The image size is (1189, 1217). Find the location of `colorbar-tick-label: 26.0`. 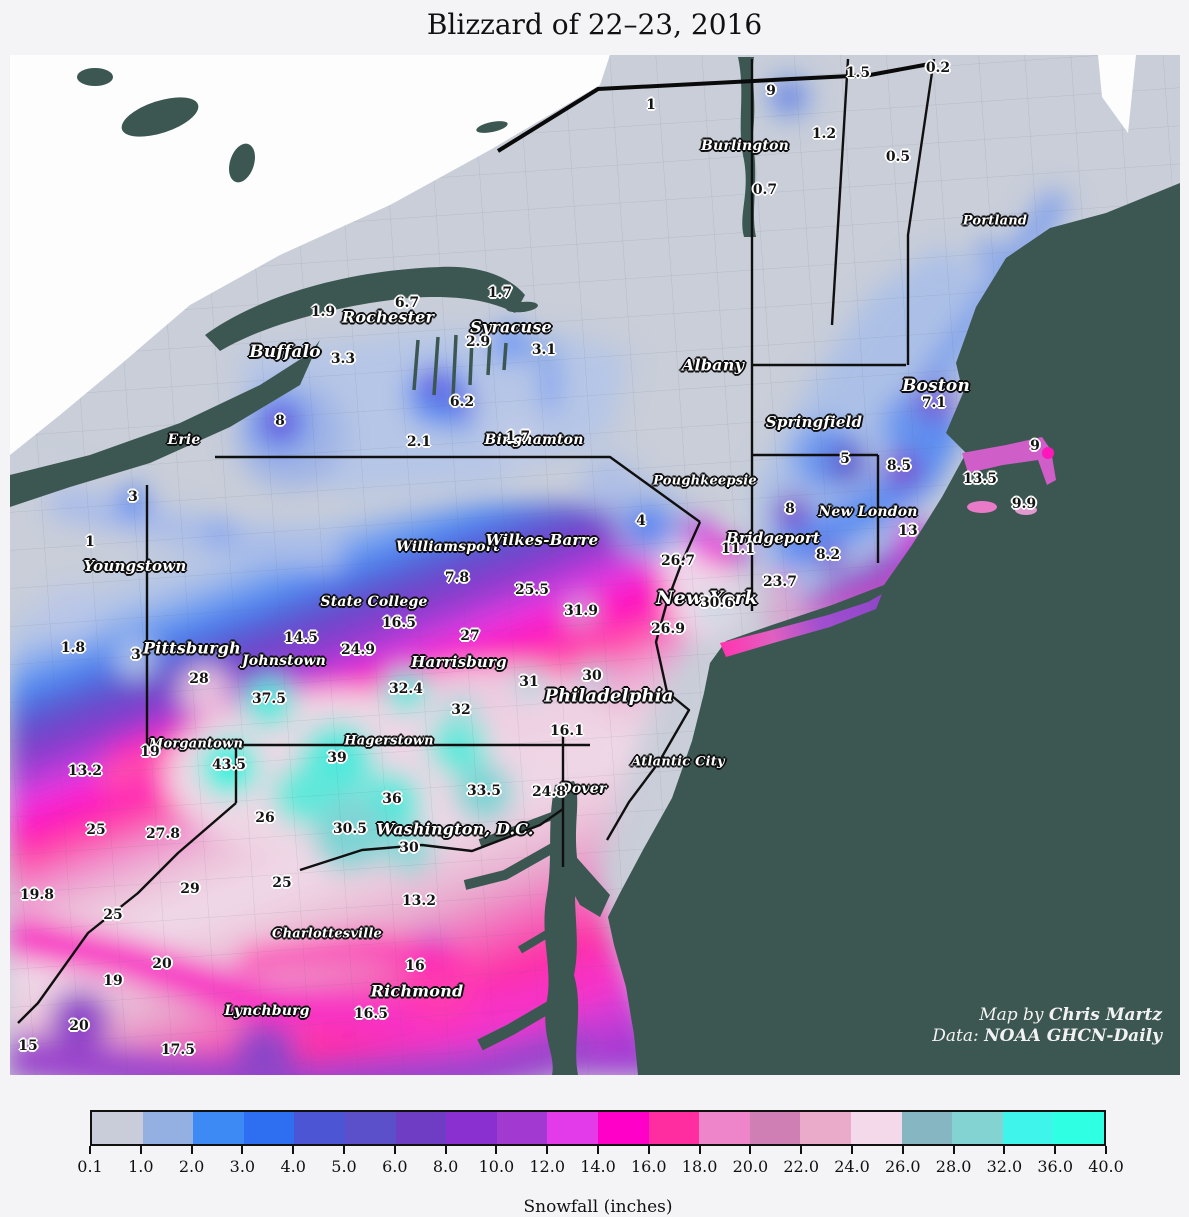

colorbar-tick-label: 26.0 is located at coordinates (902, 1166).